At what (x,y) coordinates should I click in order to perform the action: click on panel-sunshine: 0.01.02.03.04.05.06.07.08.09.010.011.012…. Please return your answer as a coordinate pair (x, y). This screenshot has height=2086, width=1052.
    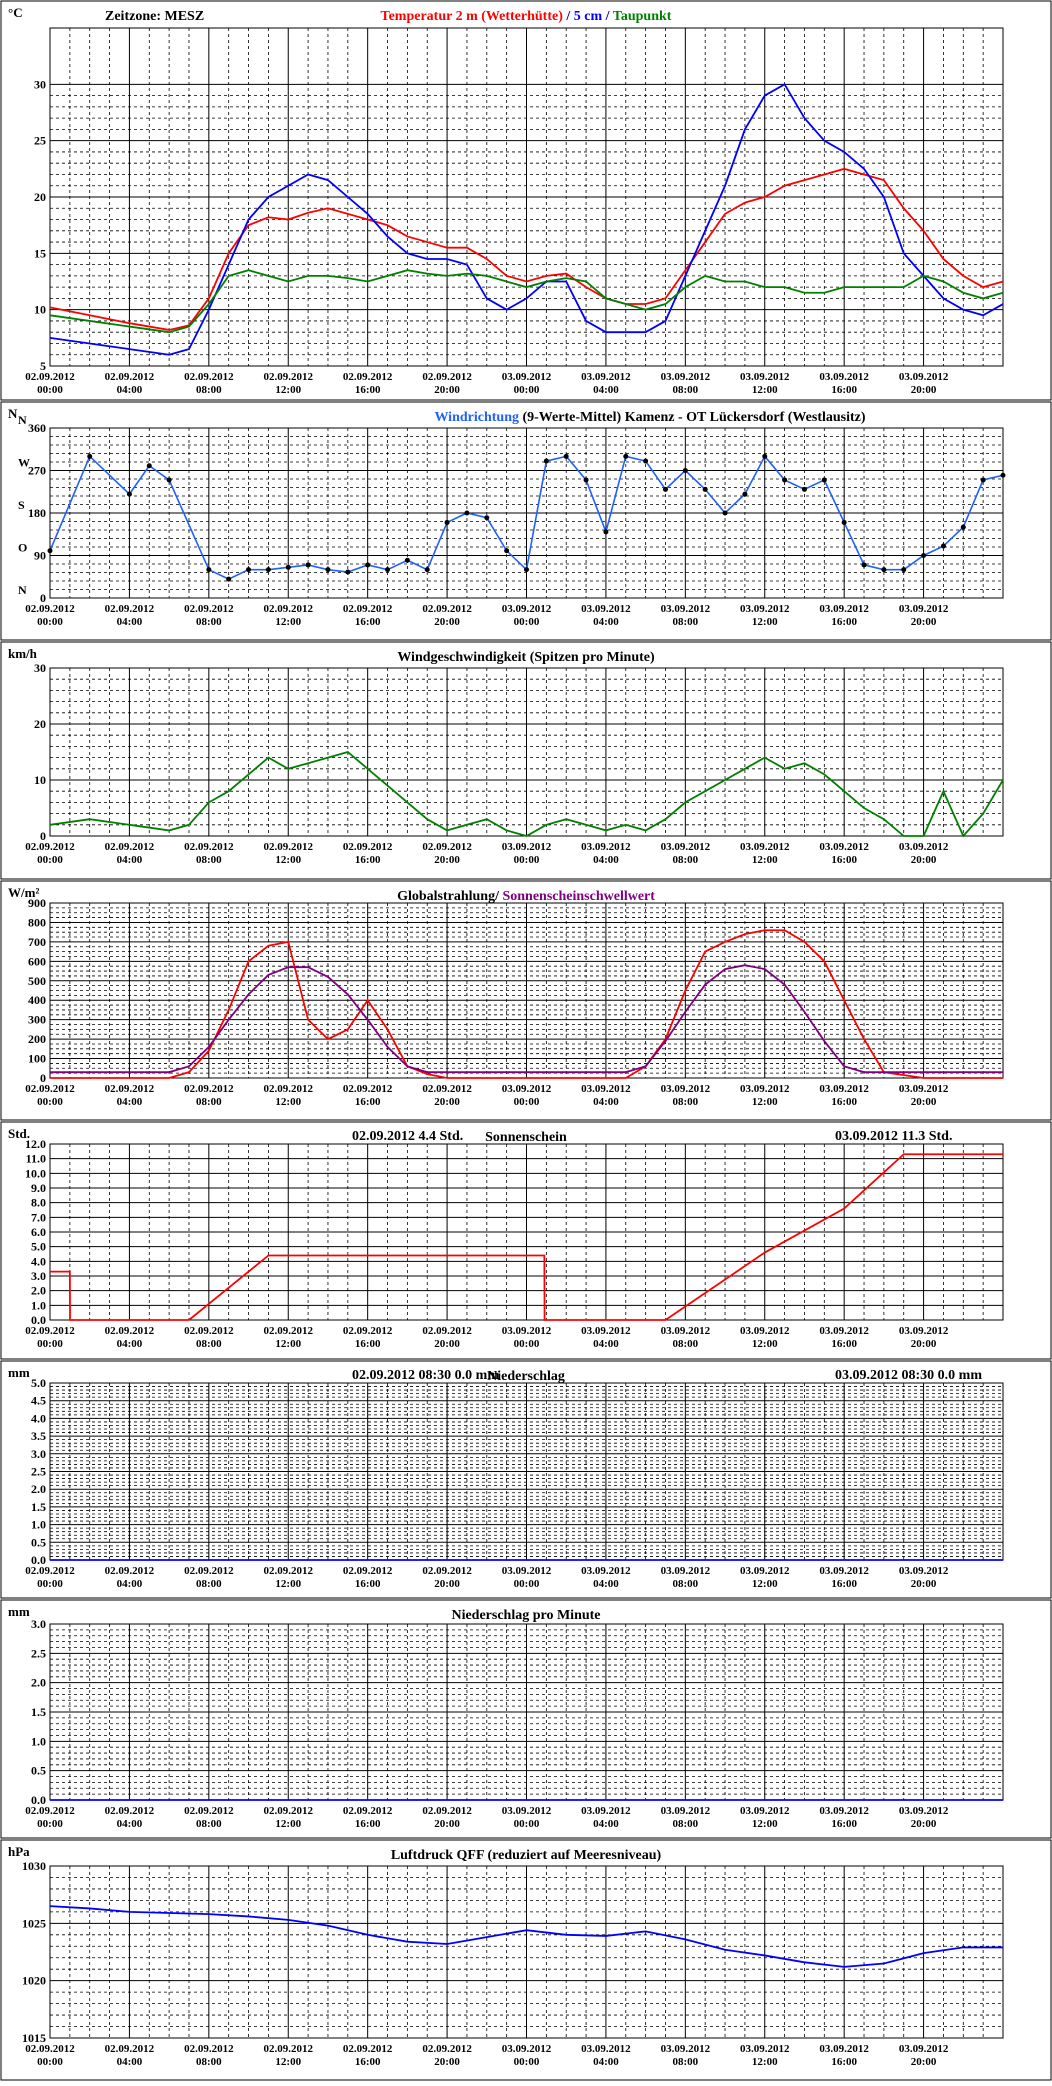
    Looking at the image, I should click on (526, 1240).